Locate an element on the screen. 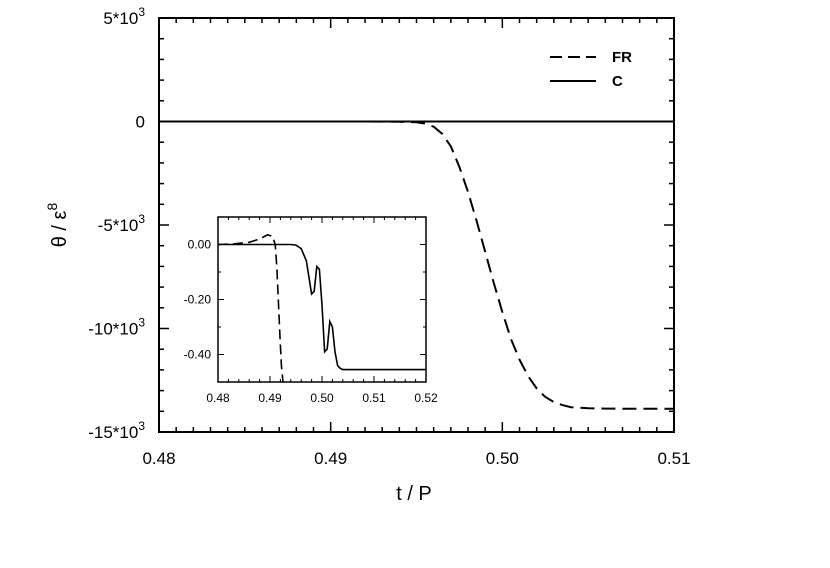  x-tick-label: 0.50 is located at coordinates (502, 458).